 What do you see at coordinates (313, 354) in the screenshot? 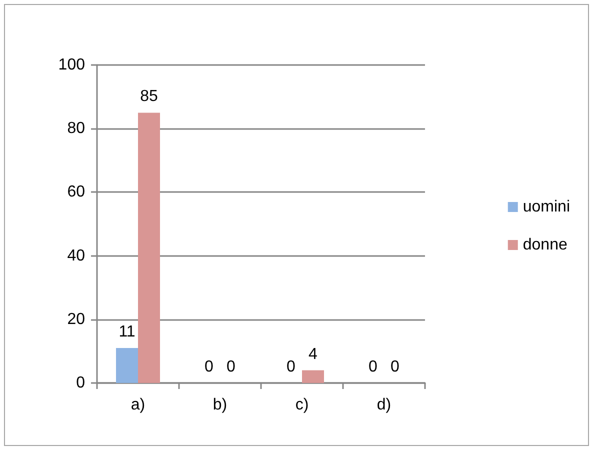
I see `data-label: 4` at bounding box center [313, 354].